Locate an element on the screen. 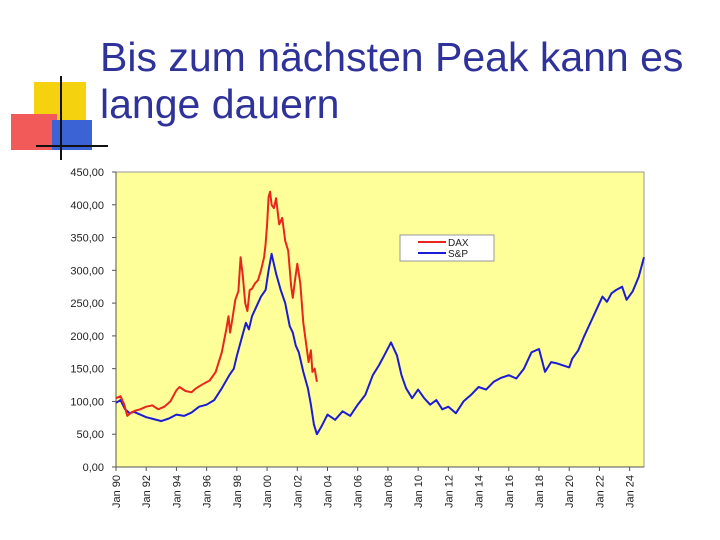  legend-box is located at coordinates (447, 248).